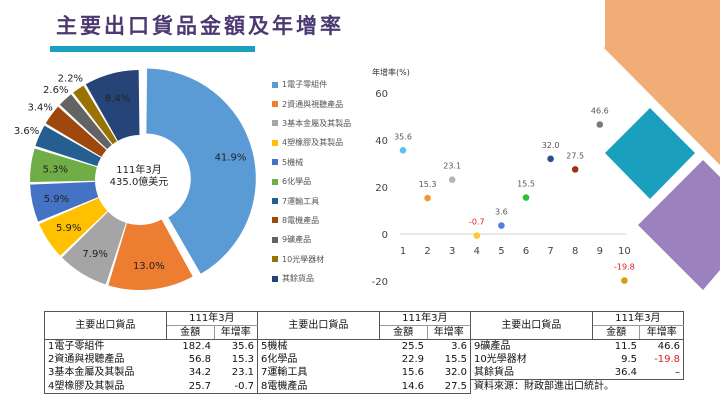 The width and height of the screenshot is (720, 405). I want to click on legend-label: 1電子零組件, so click(305, 85).